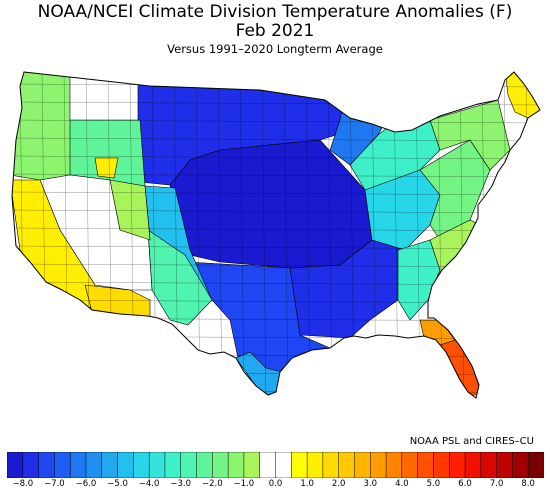 The image size is (550, 492). Describe the element at coordinates (23, 484) in the screenshot. I see `legend-tick-label: −8.0` at that location.